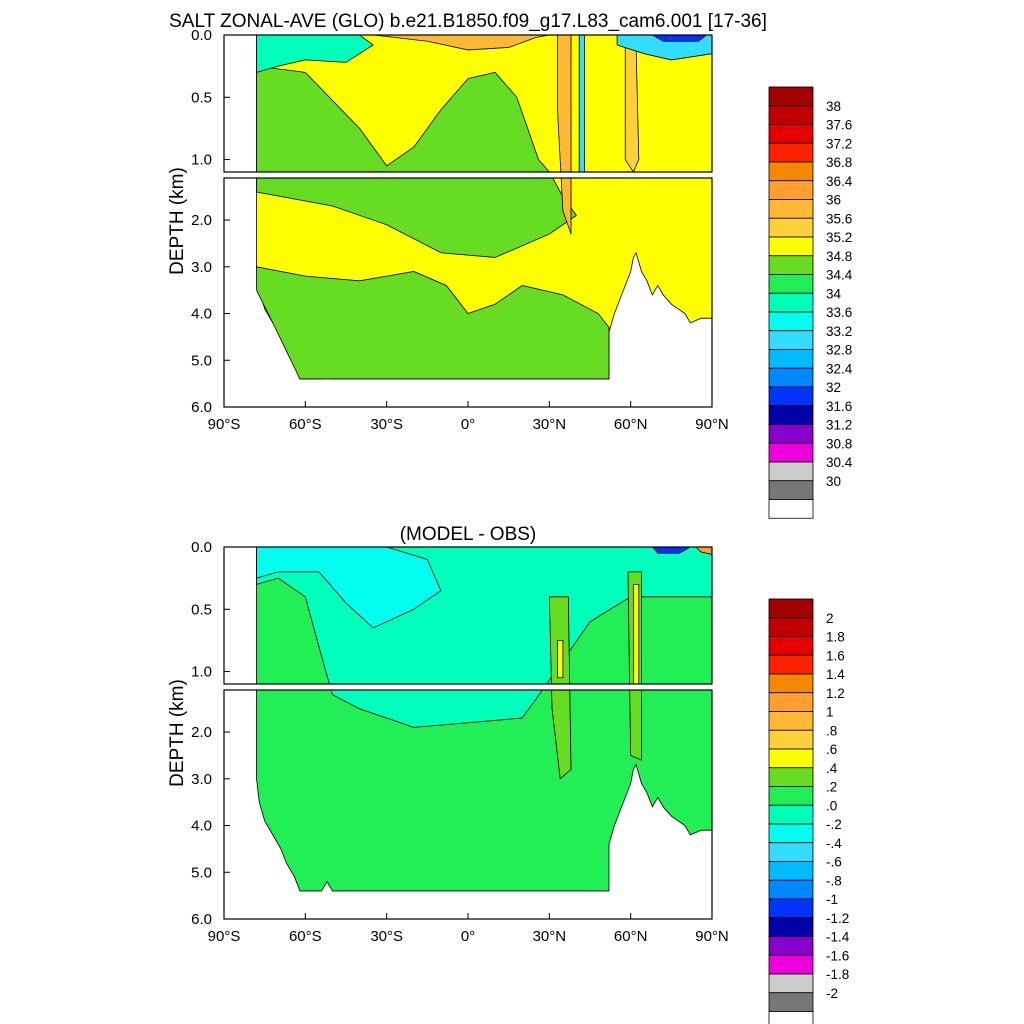 The image size is (1024, 1024). What do you see at coordinates (833, 200) in the screenshot?
I see `colorbar-label: 36` at bounding box center [833, 200].